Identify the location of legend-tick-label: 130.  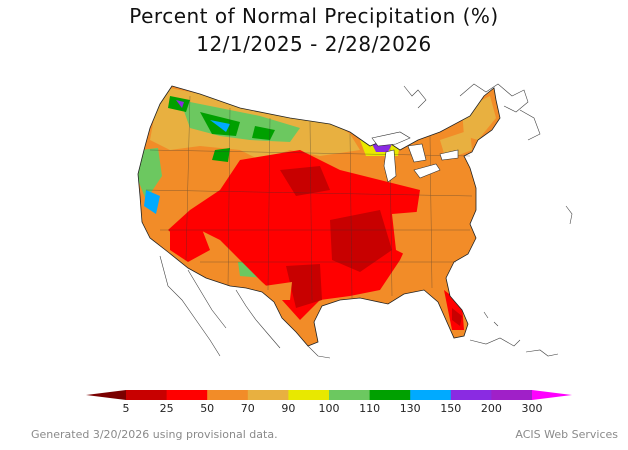
(410, 408).